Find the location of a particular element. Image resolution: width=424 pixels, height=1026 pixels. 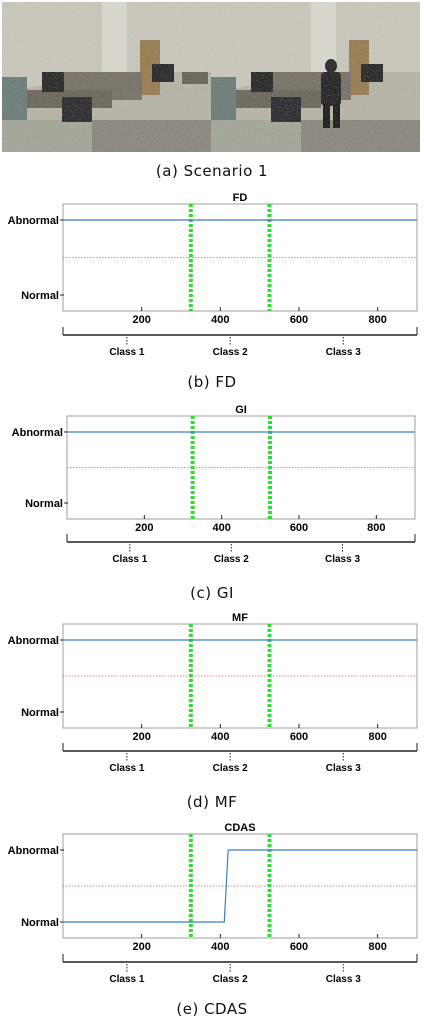

chart-title-mf: MF is located at coordinates (240, 618).